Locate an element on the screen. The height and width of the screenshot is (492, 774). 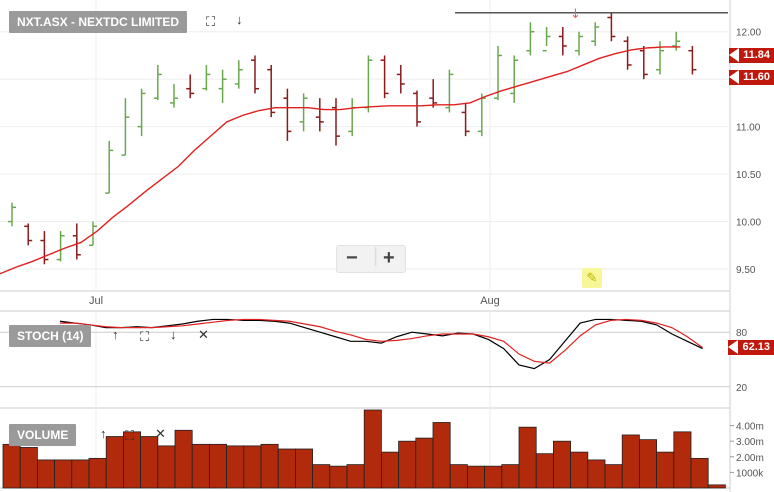
y-tick-label: 11.00 is located at coordinates (748, 128).